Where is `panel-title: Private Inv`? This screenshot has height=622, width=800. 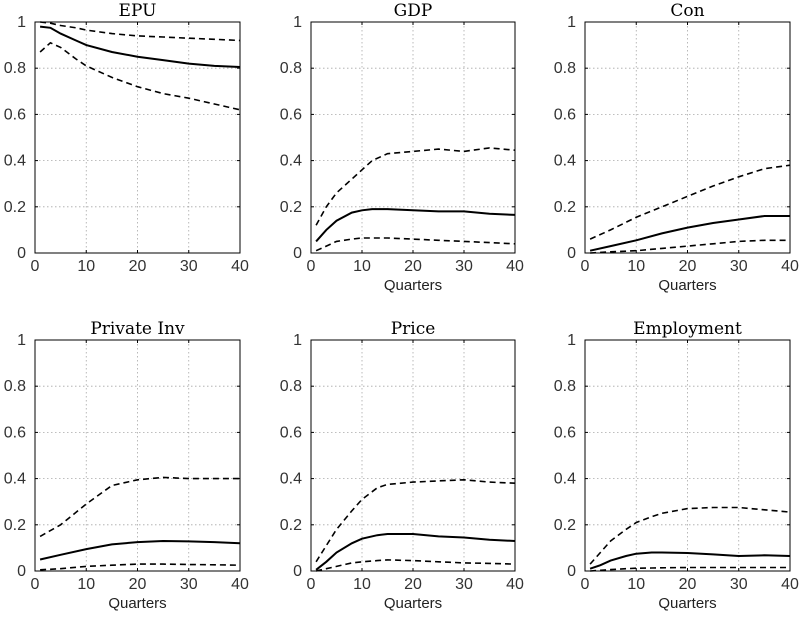 panel-title: Private Inv is located at coordinates (137, 329).